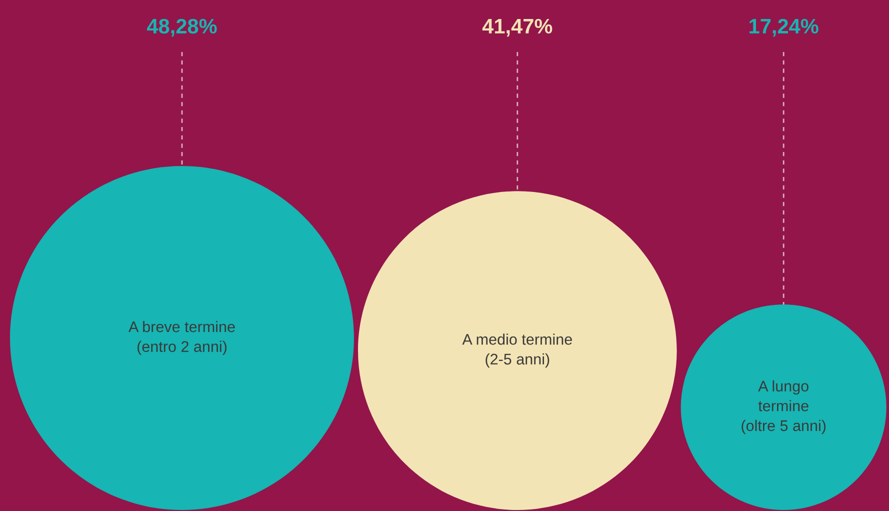  I want to click on data-label: 17,24%, so click(784, 27).